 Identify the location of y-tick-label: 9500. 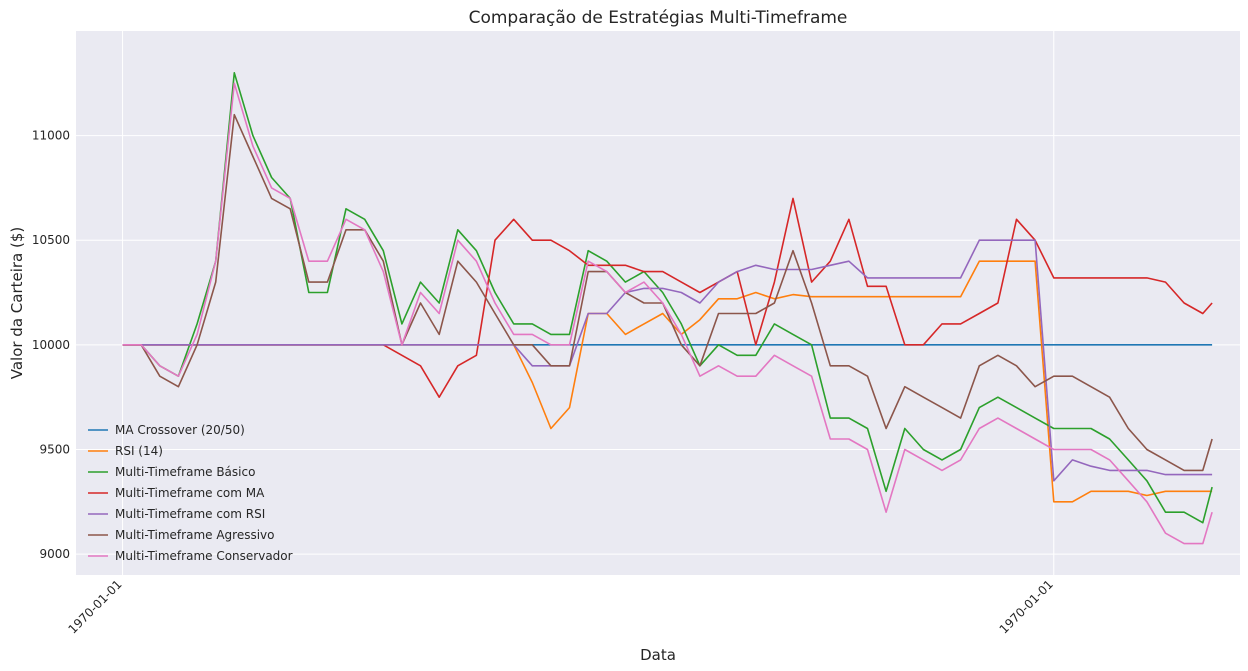
(54, 449).